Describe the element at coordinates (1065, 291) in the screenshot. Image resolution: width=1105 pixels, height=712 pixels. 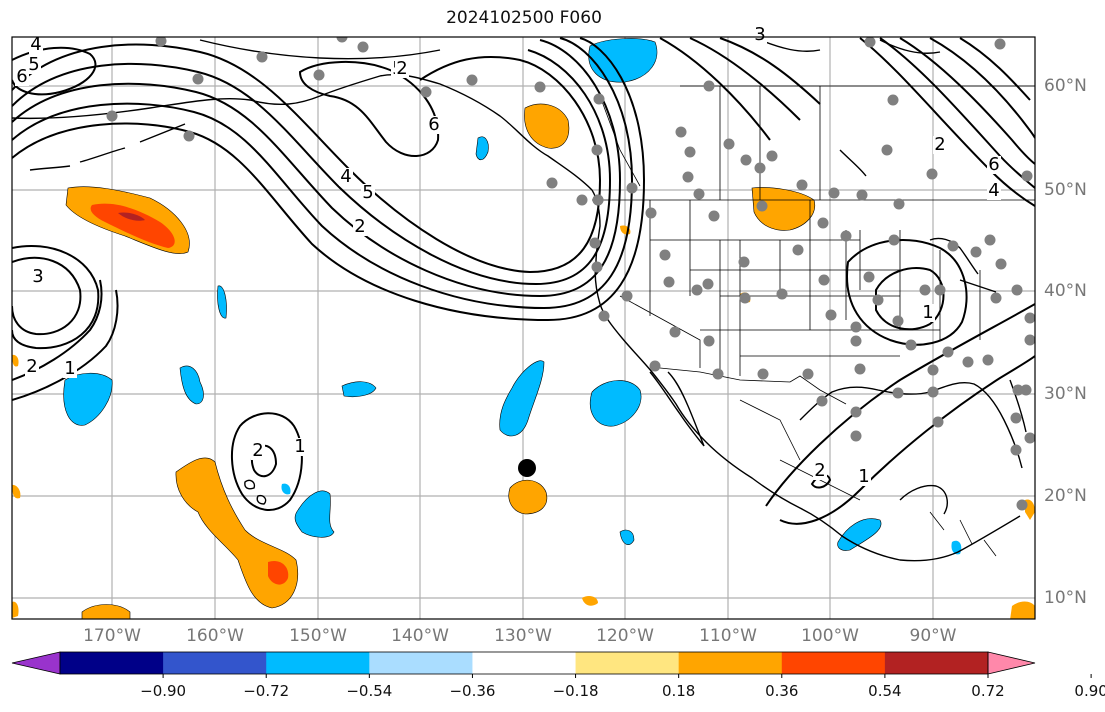
I see `latitude-label: 40°N` at that location.